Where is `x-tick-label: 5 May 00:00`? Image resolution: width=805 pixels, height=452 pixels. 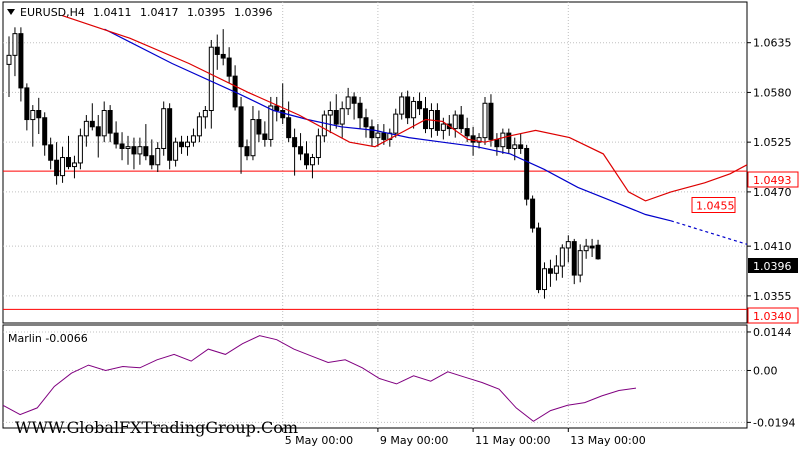 x-tick-label: 5 May 00:00 is located at coordinates (319, 440).